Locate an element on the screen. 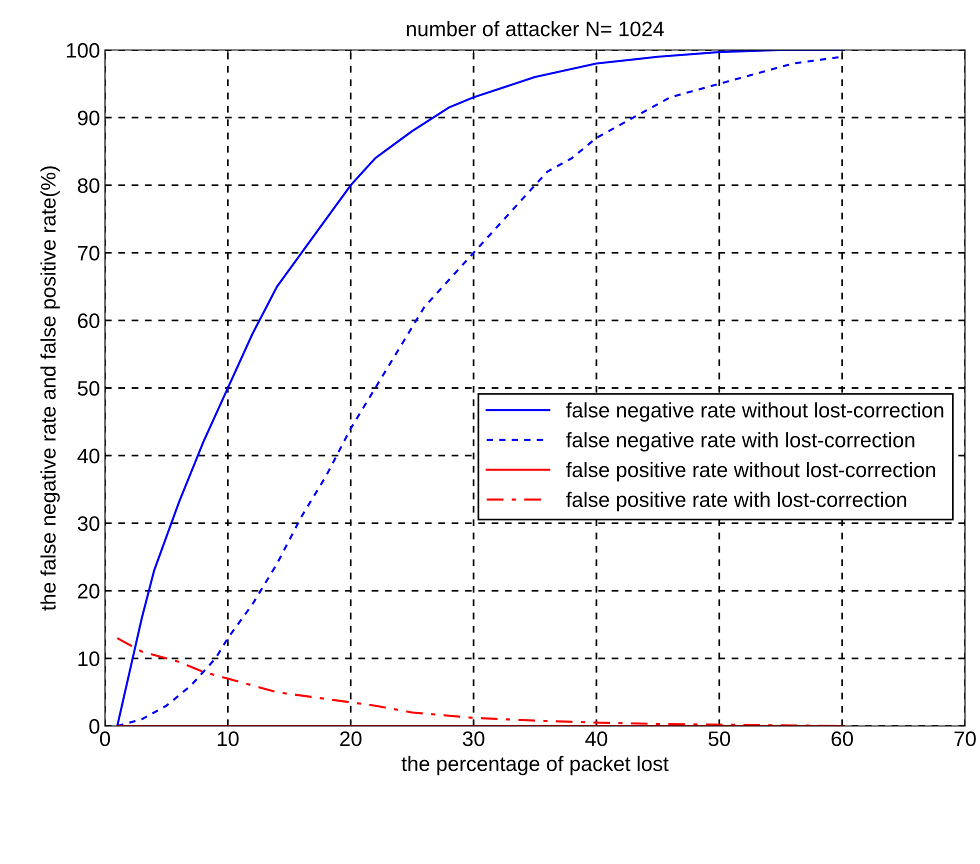  y-tick-label: 70 is located at coordinates (89, 253).